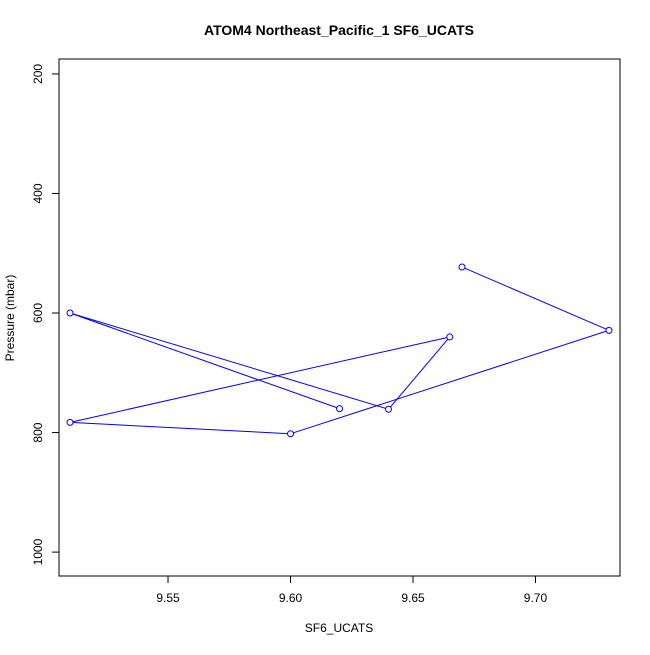 The width and height of the screenshot is (650, 655). Describe the element at coordinates (536, 598) in the screenshot. I see `x-tick-label: 9.70` at that location.